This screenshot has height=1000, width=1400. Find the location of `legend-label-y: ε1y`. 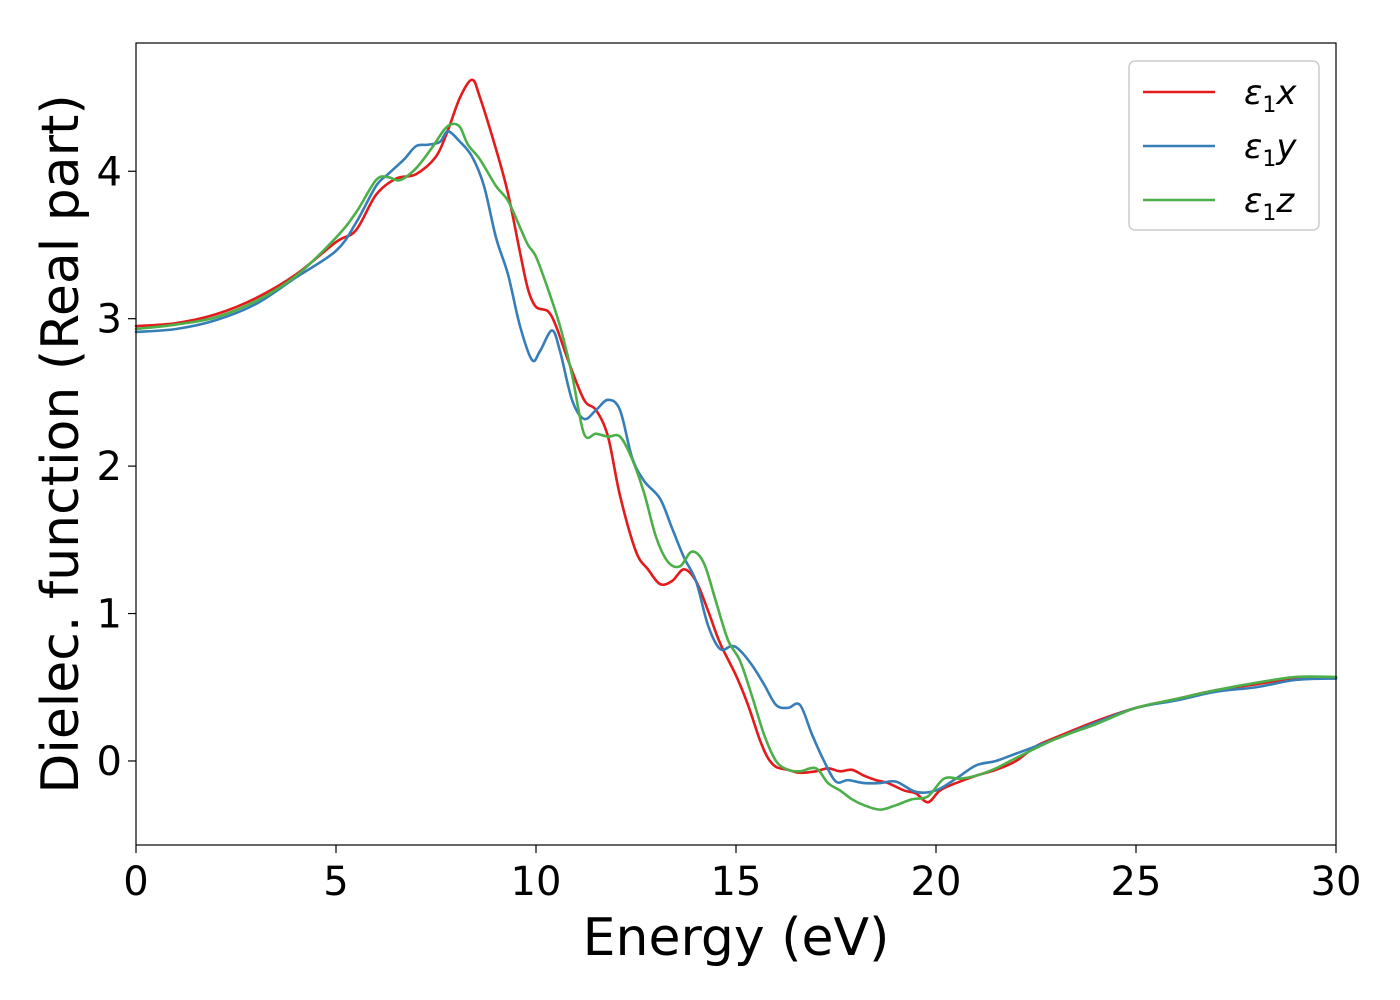

legend-label-y: ε1y is located at coordinates (1270, 149).